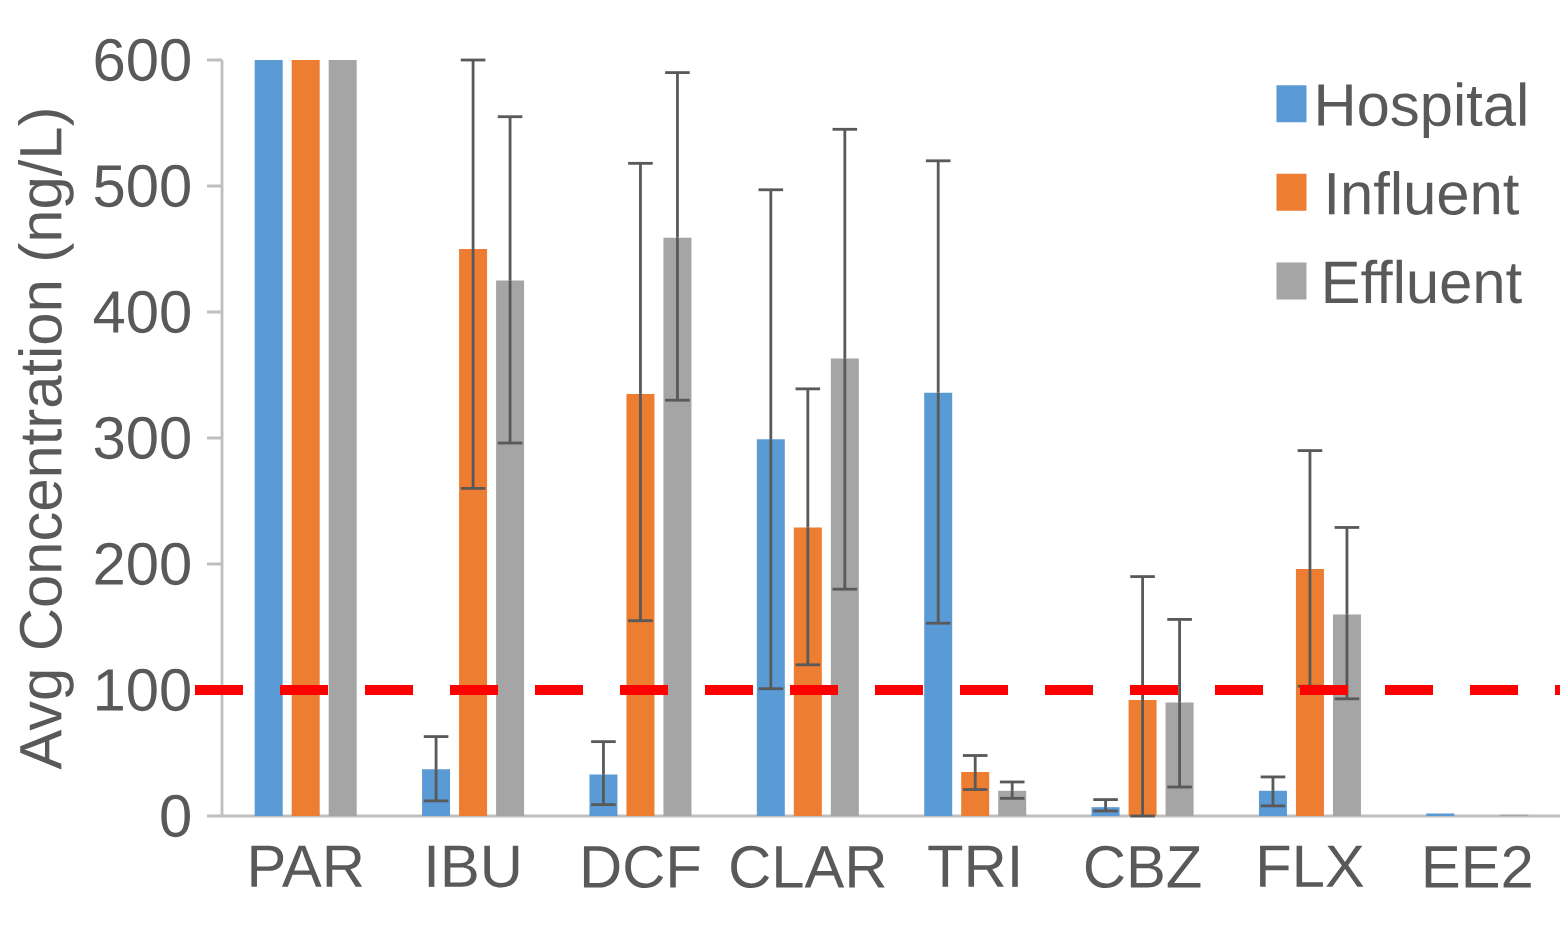  I want to click on y-tick-label: 500, so click(142, 186).